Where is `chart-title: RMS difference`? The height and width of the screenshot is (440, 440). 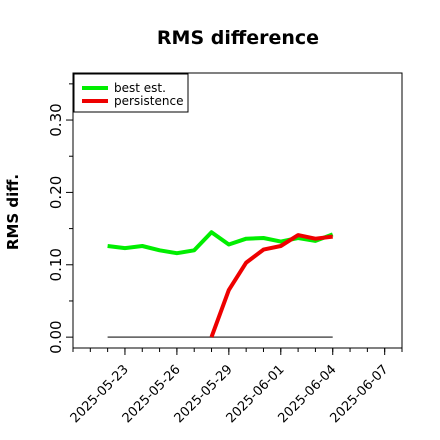 chart-title: RMS difference is located at coordinates (238, 38).